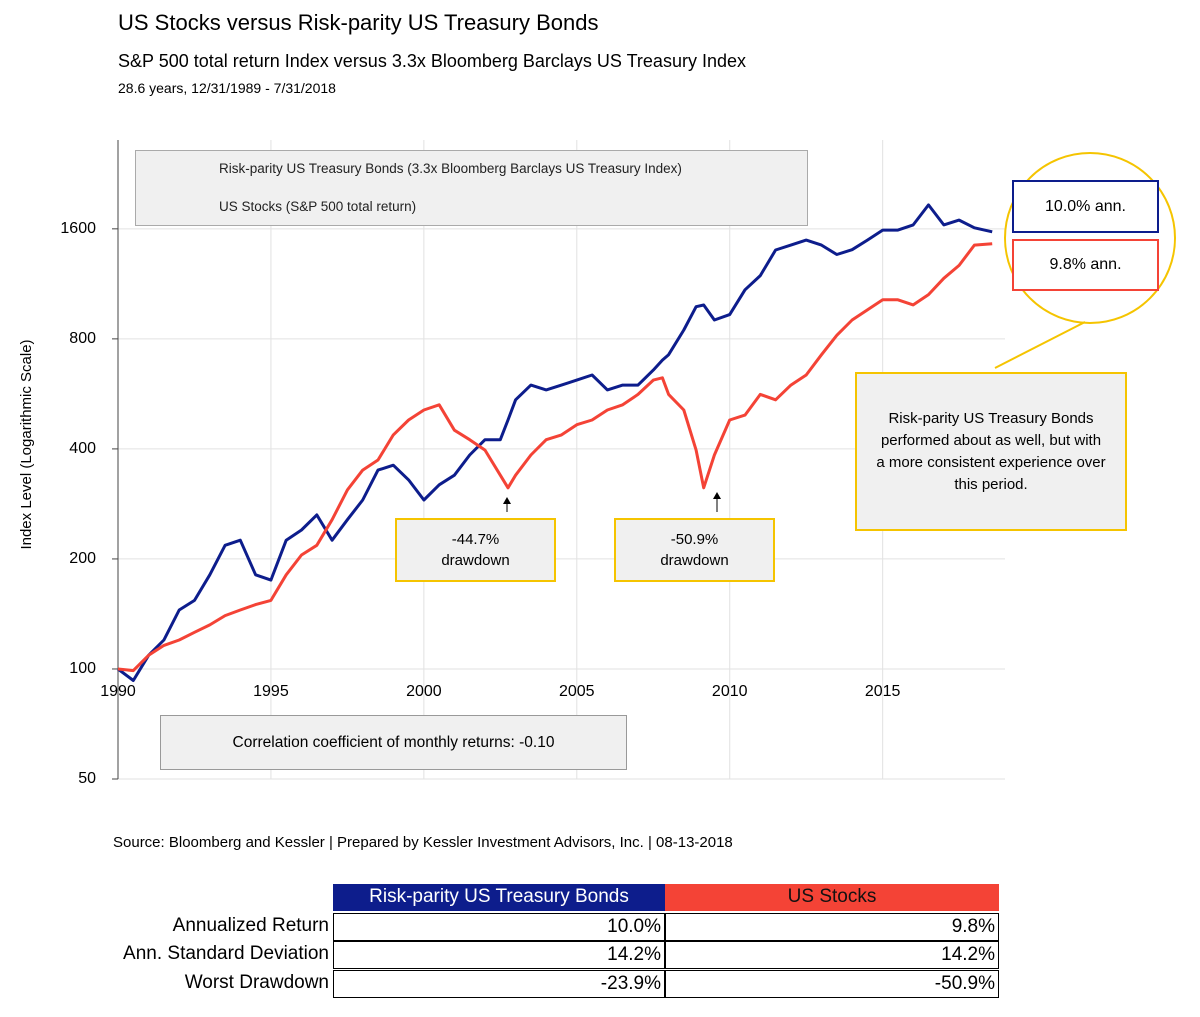 This screenshot has width=1200, height=1017. What do you see at coordinates (227, 88) in the screenshot?
I see `period: 28.6 years, 12/31/1989 - 7/31/2018` at bounding box center [227, 88].